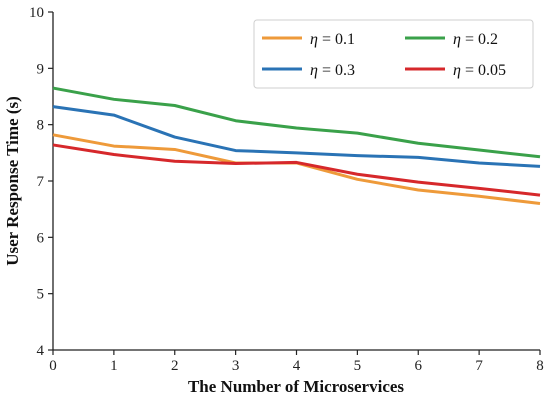 The image size is (550, 405). Describe the element at coordinates (358, 366) in the screenshot. I see `x-tick-label: 5` at that location.